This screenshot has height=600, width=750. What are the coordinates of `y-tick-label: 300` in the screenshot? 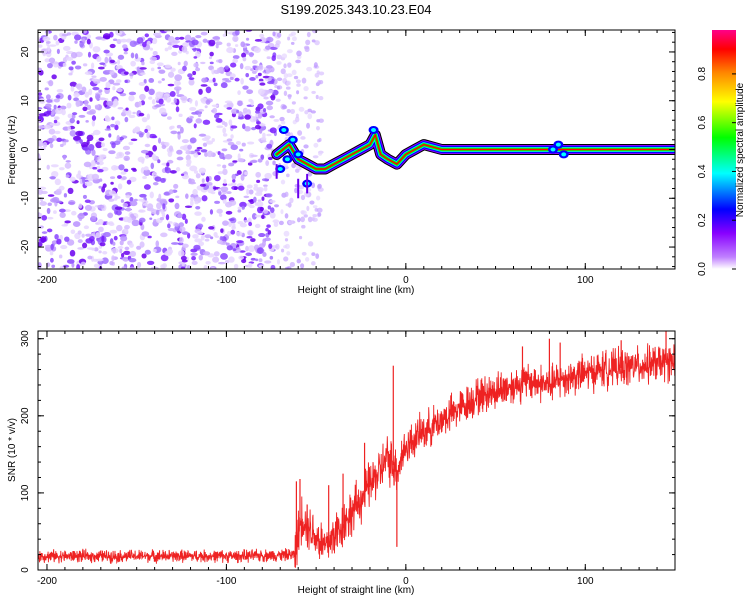 It's located at (25, 338).